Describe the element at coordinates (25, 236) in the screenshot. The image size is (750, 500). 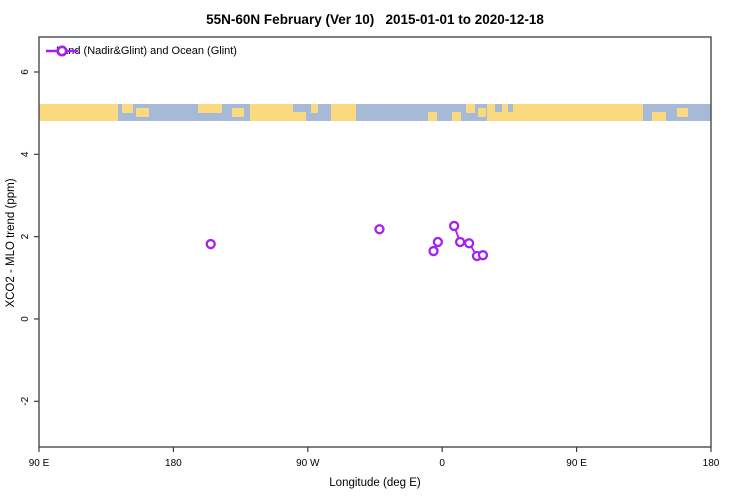
I see `y-axis-tick-label: 2` at that location.